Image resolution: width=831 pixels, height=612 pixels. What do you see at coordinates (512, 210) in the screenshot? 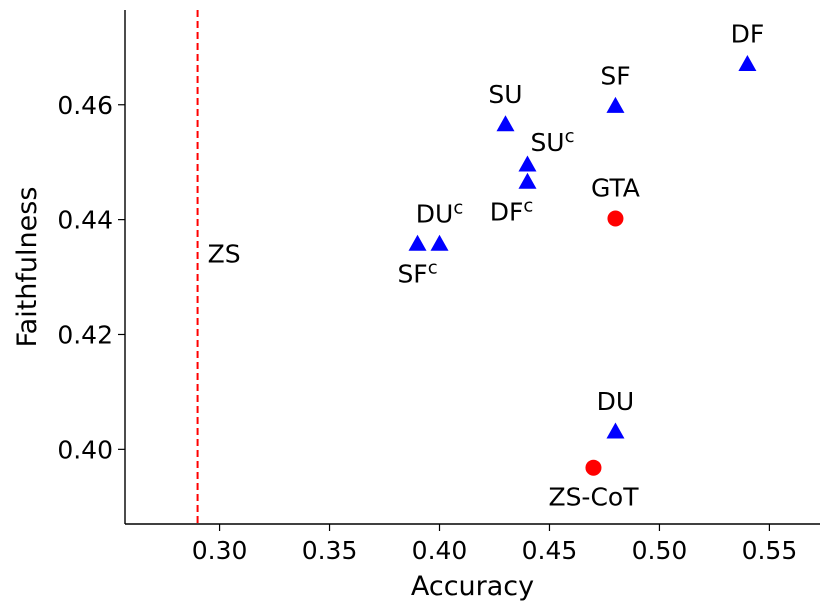
I see `df-c-label: DFc` at bounding box center [512, 210].